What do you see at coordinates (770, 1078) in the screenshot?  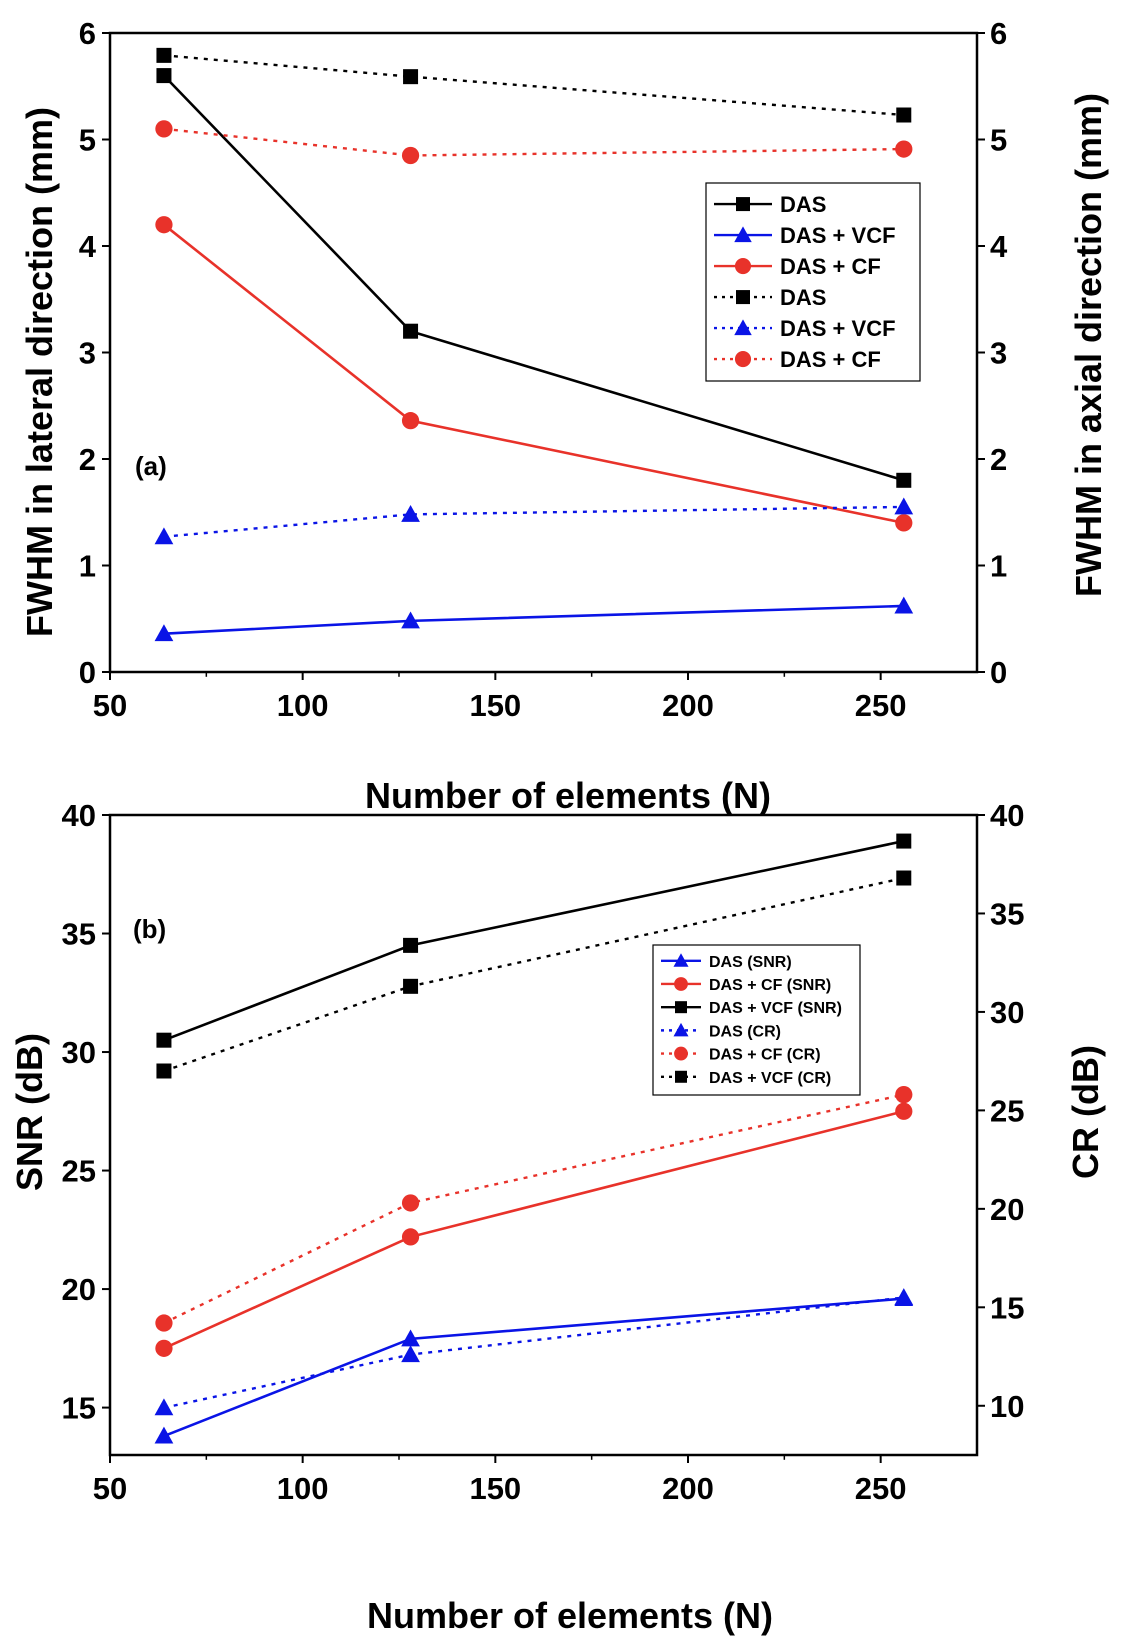 I see `legend-label: DAS + VCF (CR)` at bounding box center [770, 1078].